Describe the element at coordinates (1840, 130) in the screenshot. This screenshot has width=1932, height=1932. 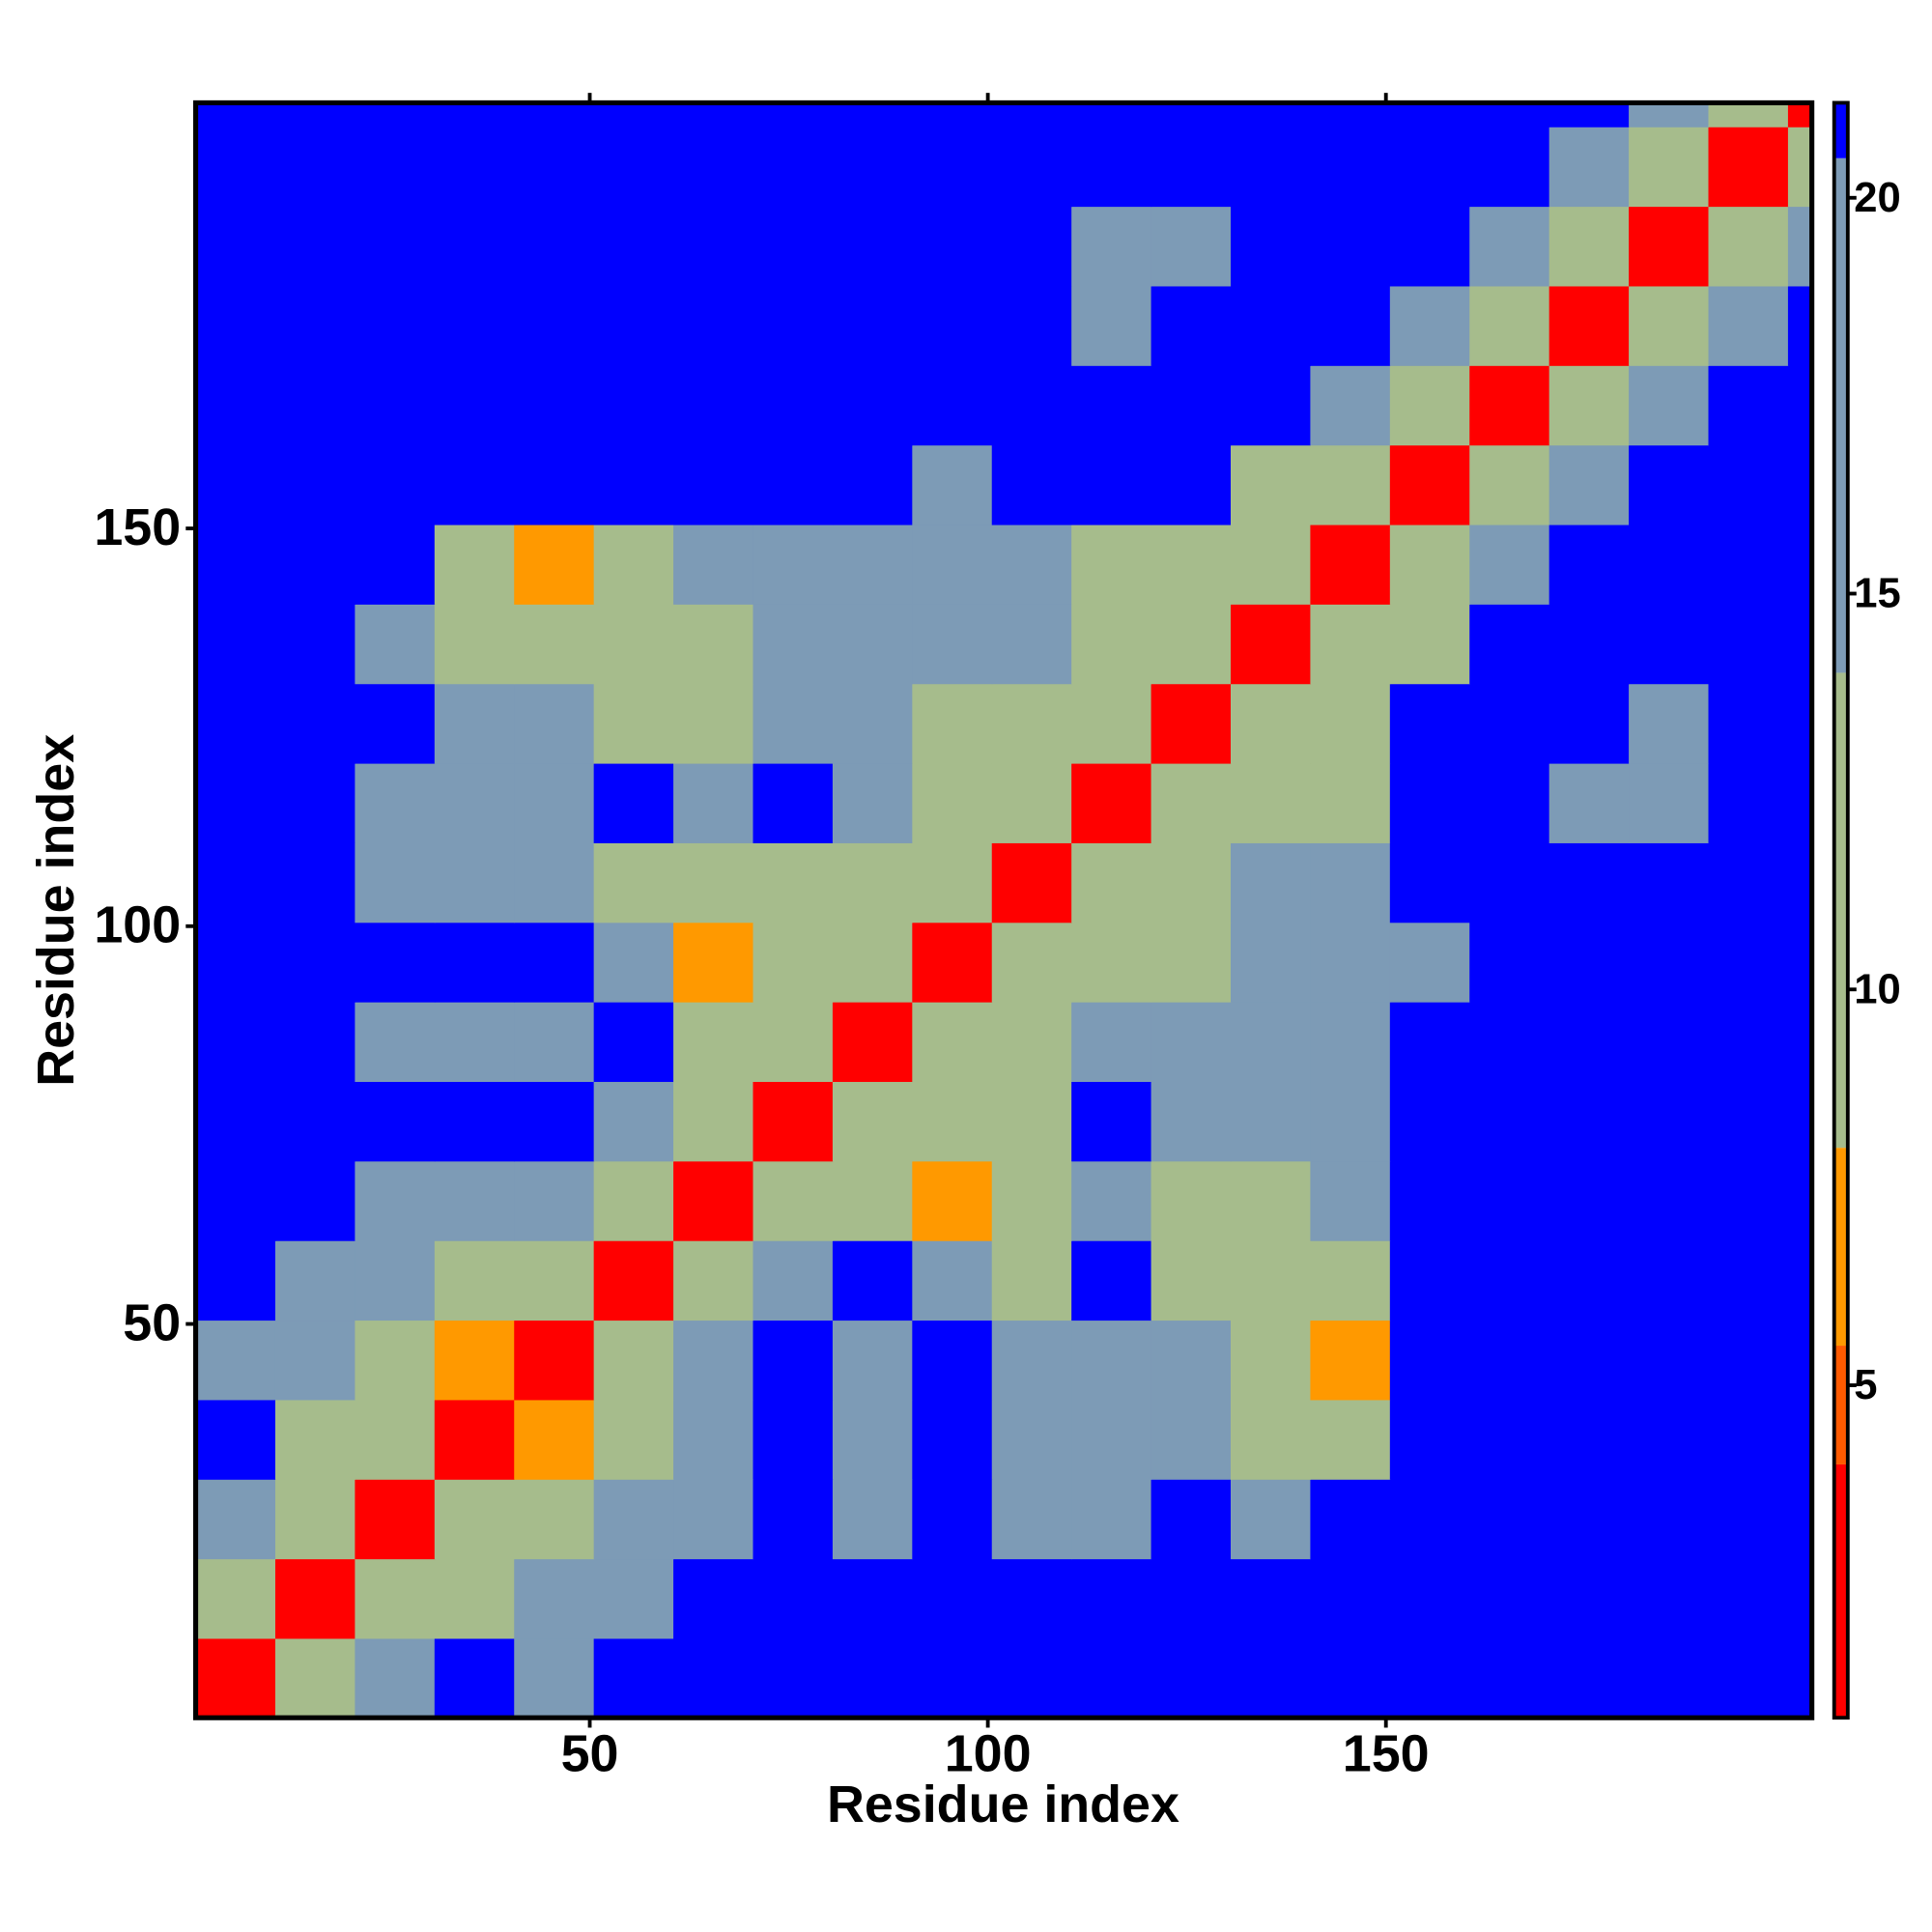
I see `colorbar-segment` at that location.